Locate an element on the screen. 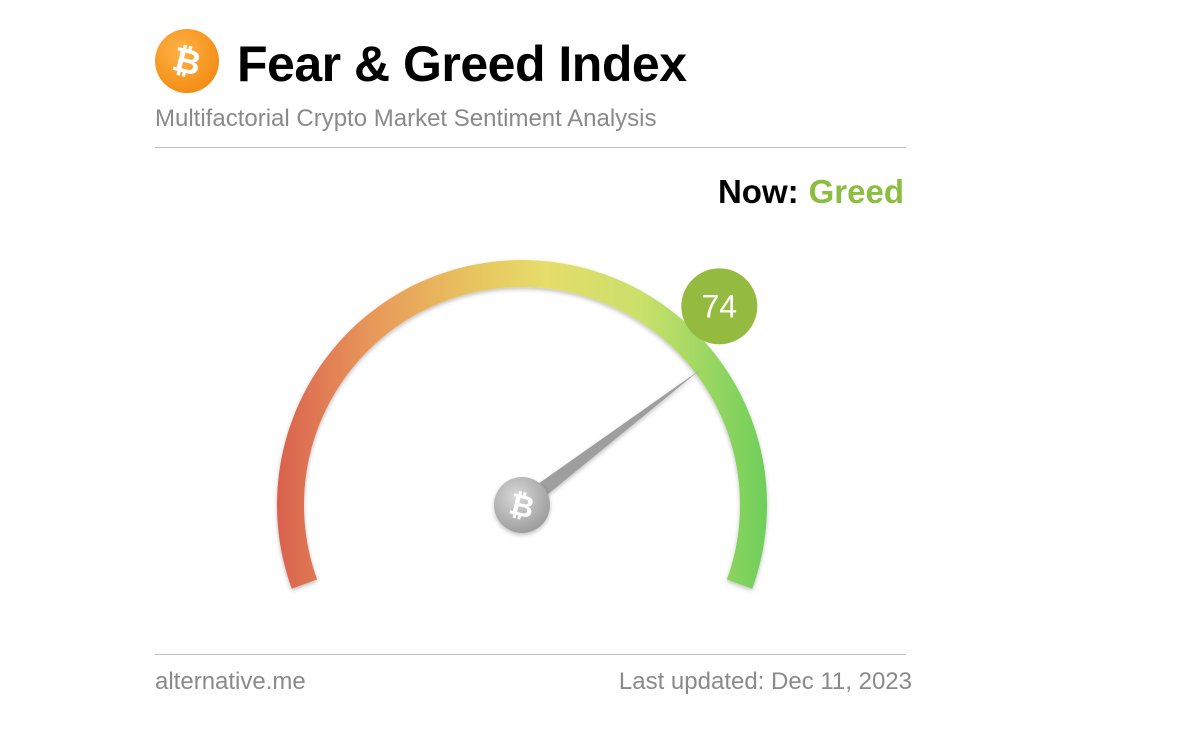 The height and width of the screenshot is (741, 1200). current-status: Now: Greed is located at coordinates (811, 192).